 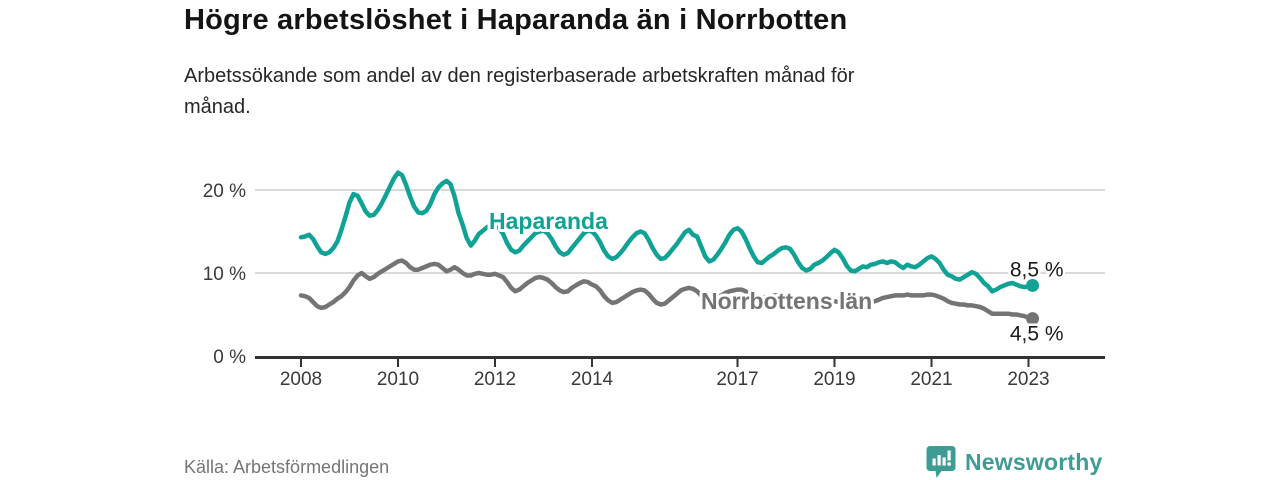 I want to click on norrbotten-end-value-label: 4,5 %, so click(x=1037, y=334).